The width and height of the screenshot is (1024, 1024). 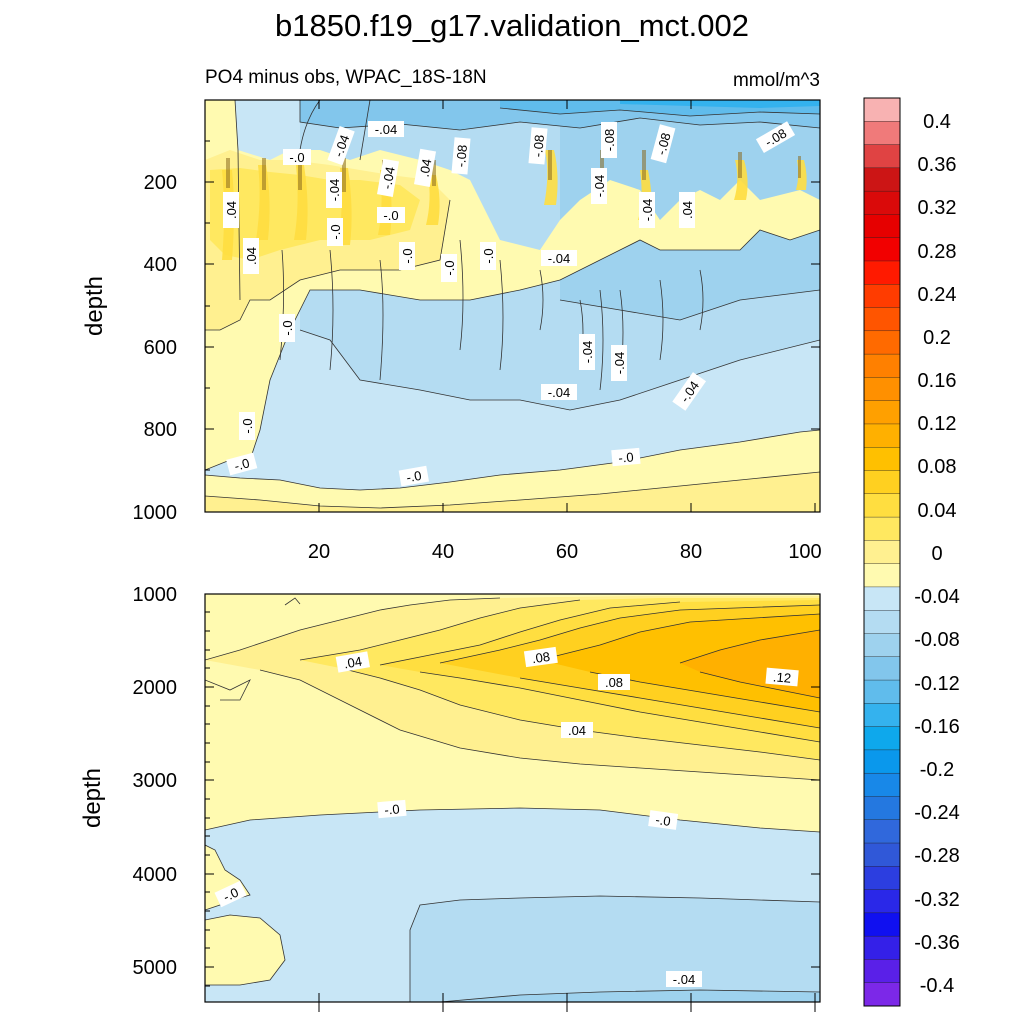 What do you see at coordinates (691, 552) in the screenshot?
I see `upper-xtick-80: 80` at bounding box center [691, 552].